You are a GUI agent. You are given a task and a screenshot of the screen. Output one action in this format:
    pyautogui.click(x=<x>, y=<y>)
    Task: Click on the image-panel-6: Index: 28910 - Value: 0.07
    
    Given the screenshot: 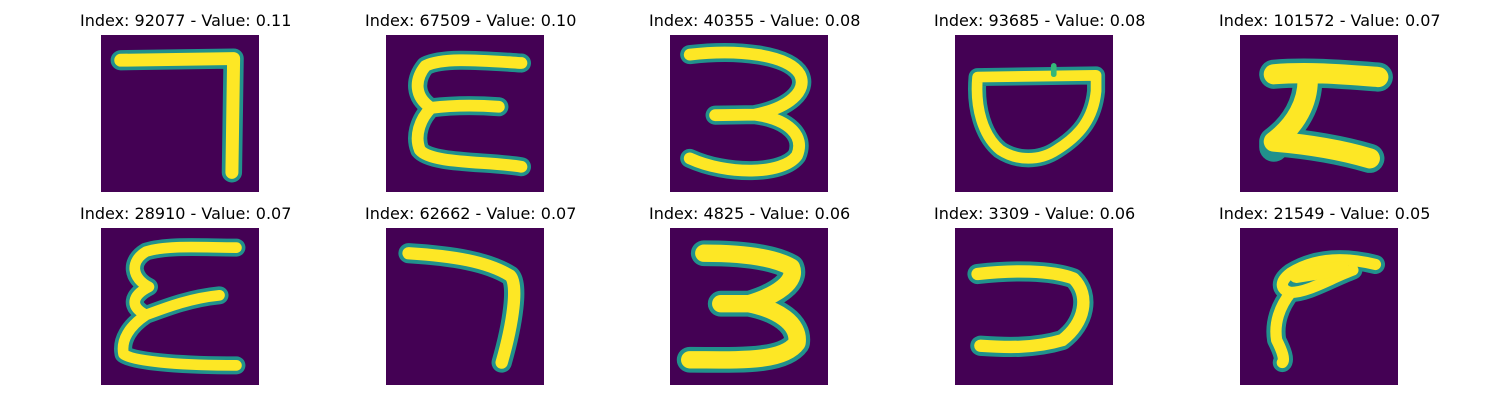 What is the action you would take?
    pyautogui.click(x=186, y=294)
    